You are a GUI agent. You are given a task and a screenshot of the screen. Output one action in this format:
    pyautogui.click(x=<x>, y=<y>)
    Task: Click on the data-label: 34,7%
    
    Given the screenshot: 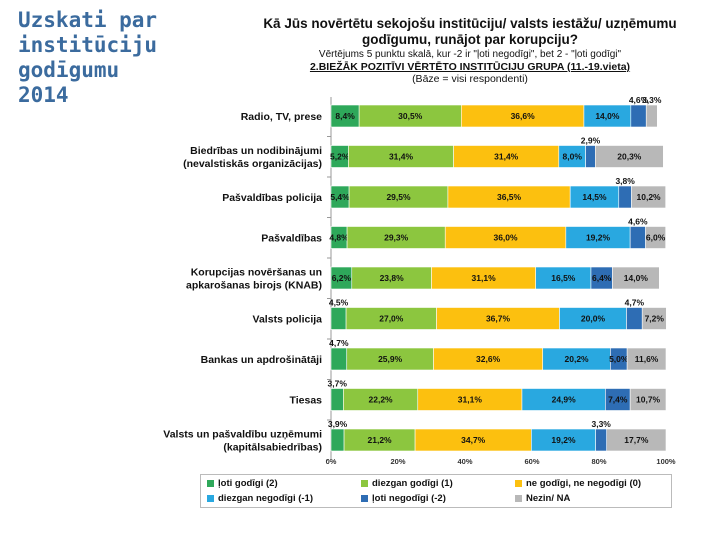 What is the action you would take?
    pyautogui.click(x=473, y=440)
    